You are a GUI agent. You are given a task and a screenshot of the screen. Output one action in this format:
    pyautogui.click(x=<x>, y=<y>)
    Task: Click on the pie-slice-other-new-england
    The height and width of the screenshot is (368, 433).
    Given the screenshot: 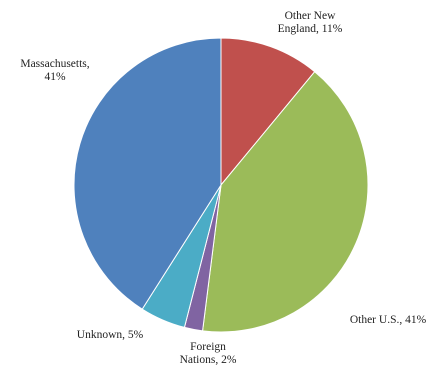 What is the action you would take?
    pyautogui.click(x=268, y=112)
    